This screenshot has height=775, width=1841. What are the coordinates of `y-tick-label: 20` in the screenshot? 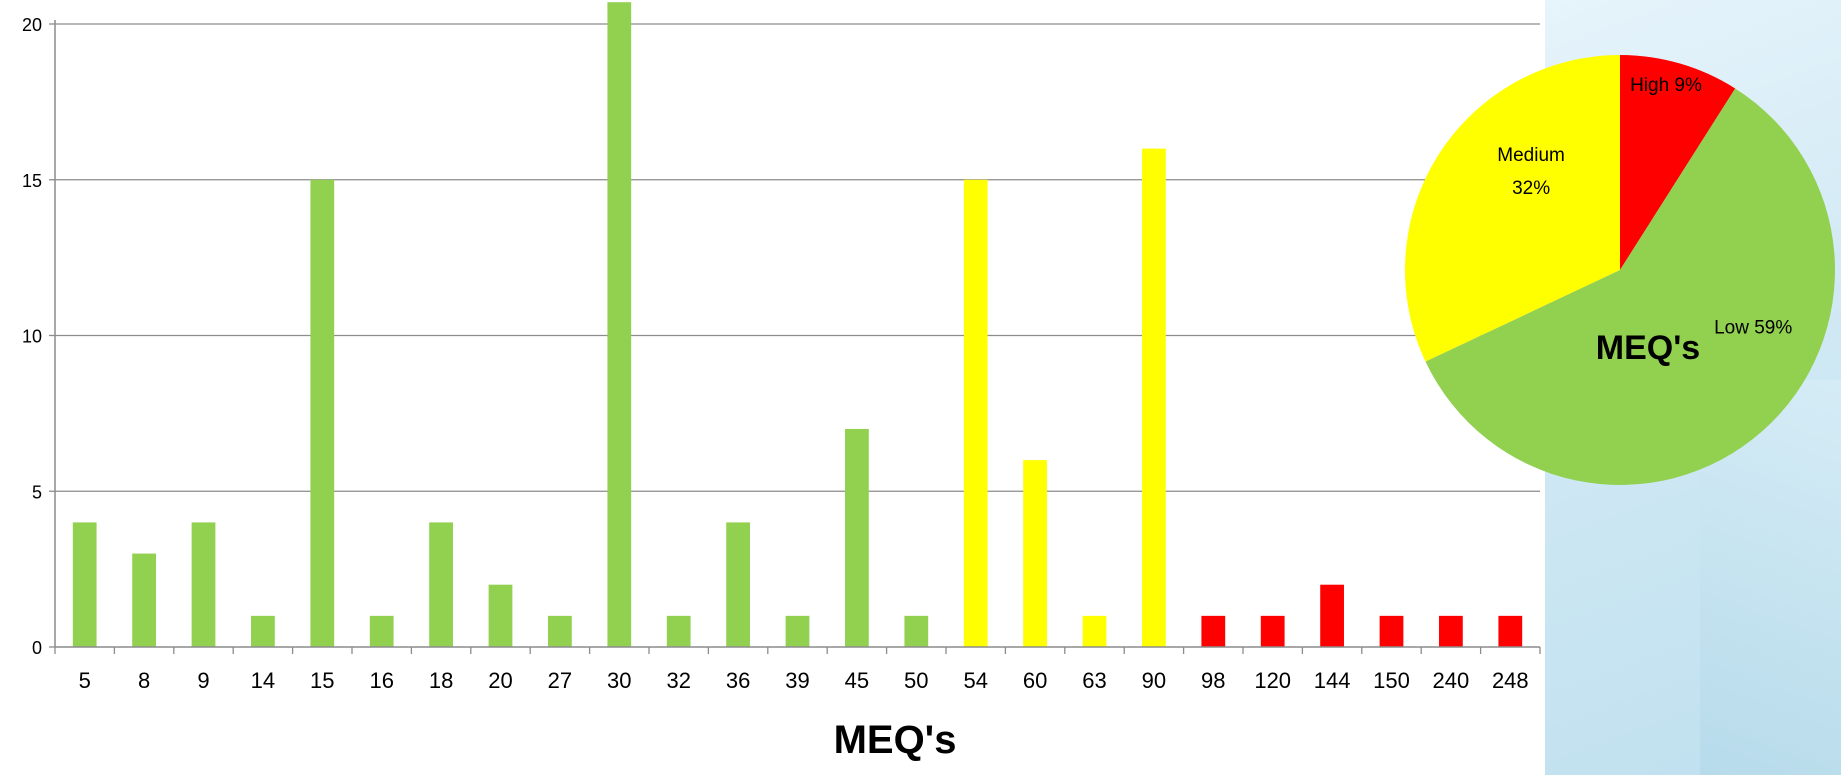 It's located at (32, 25).